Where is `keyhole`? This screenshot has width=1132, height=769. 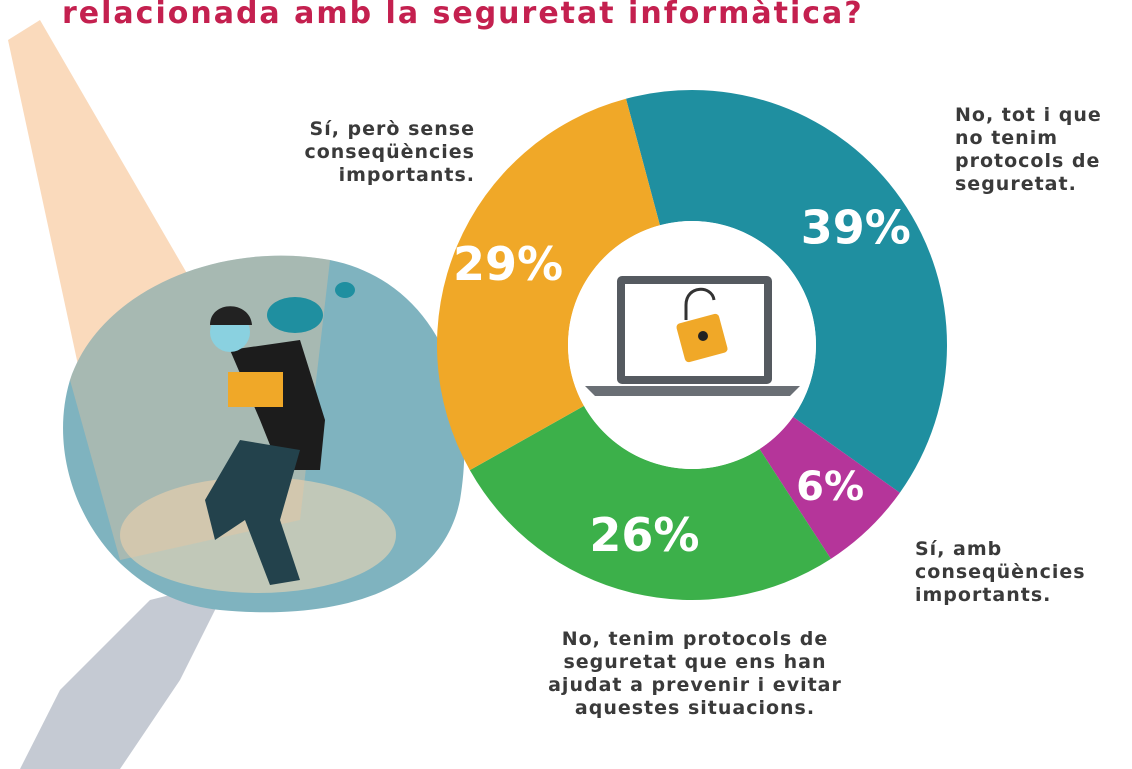 keyhole is located at coordinates (703, 336).